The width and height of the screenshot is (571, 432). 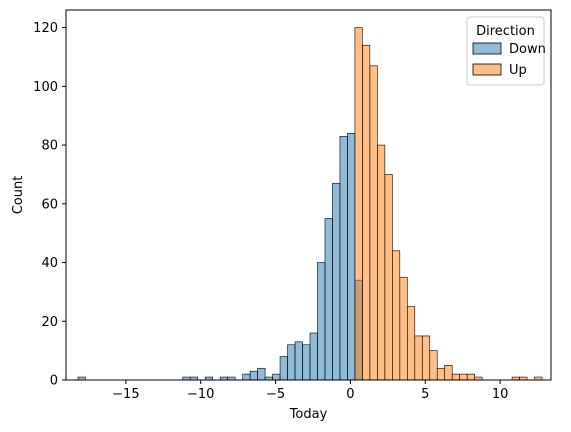 I want to click on x-tick-label: −15, so click(x=125, y=394).